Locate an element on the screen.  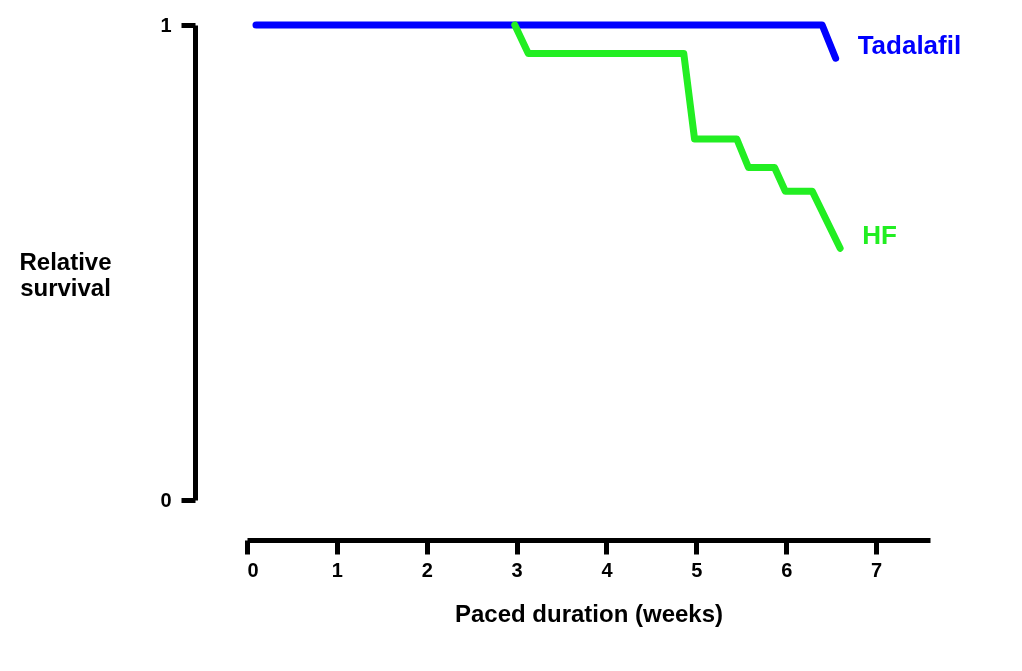
x-tick-label: 5 is located at coordinates (697, 569).